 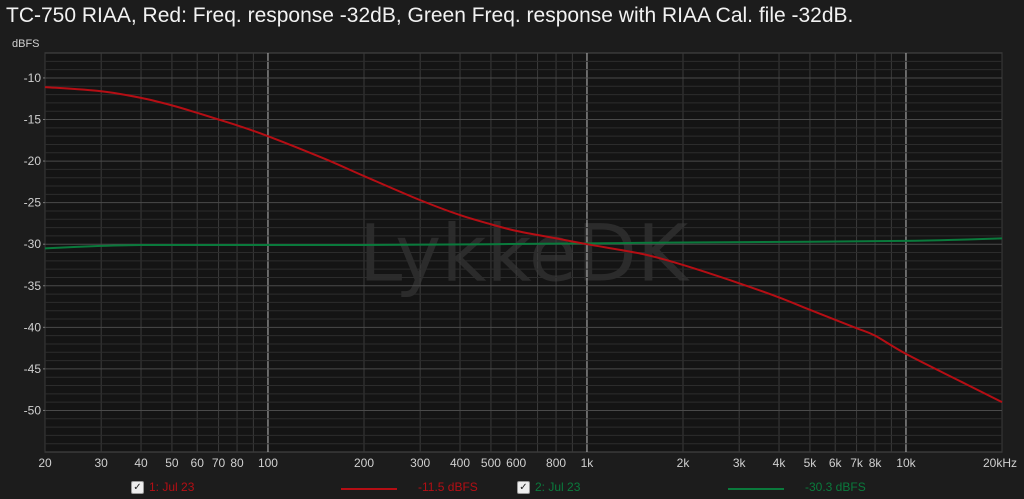 I want to click on y-tick-label: -30, so click(x=33, y=244).